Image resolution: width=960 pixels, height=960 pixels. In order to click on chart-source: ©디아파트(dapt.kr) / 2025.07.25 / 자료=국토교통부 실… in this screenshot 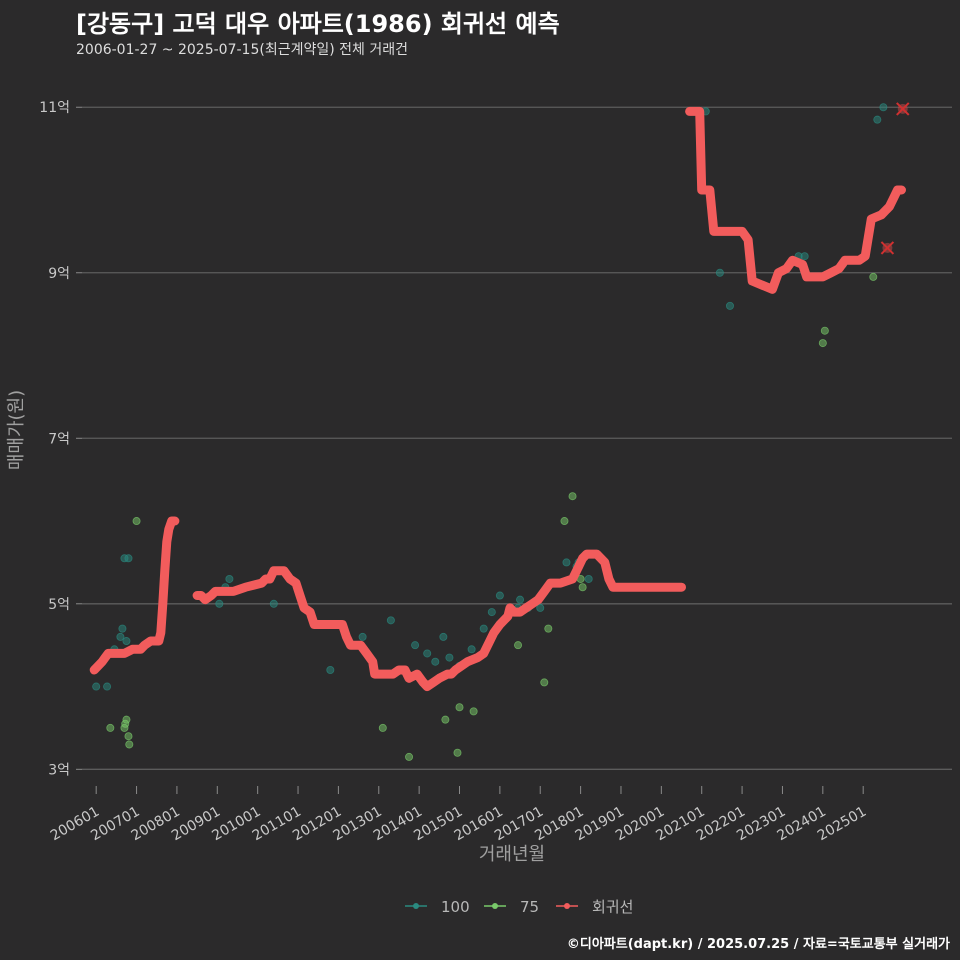, I will do `click(758, 944)`.